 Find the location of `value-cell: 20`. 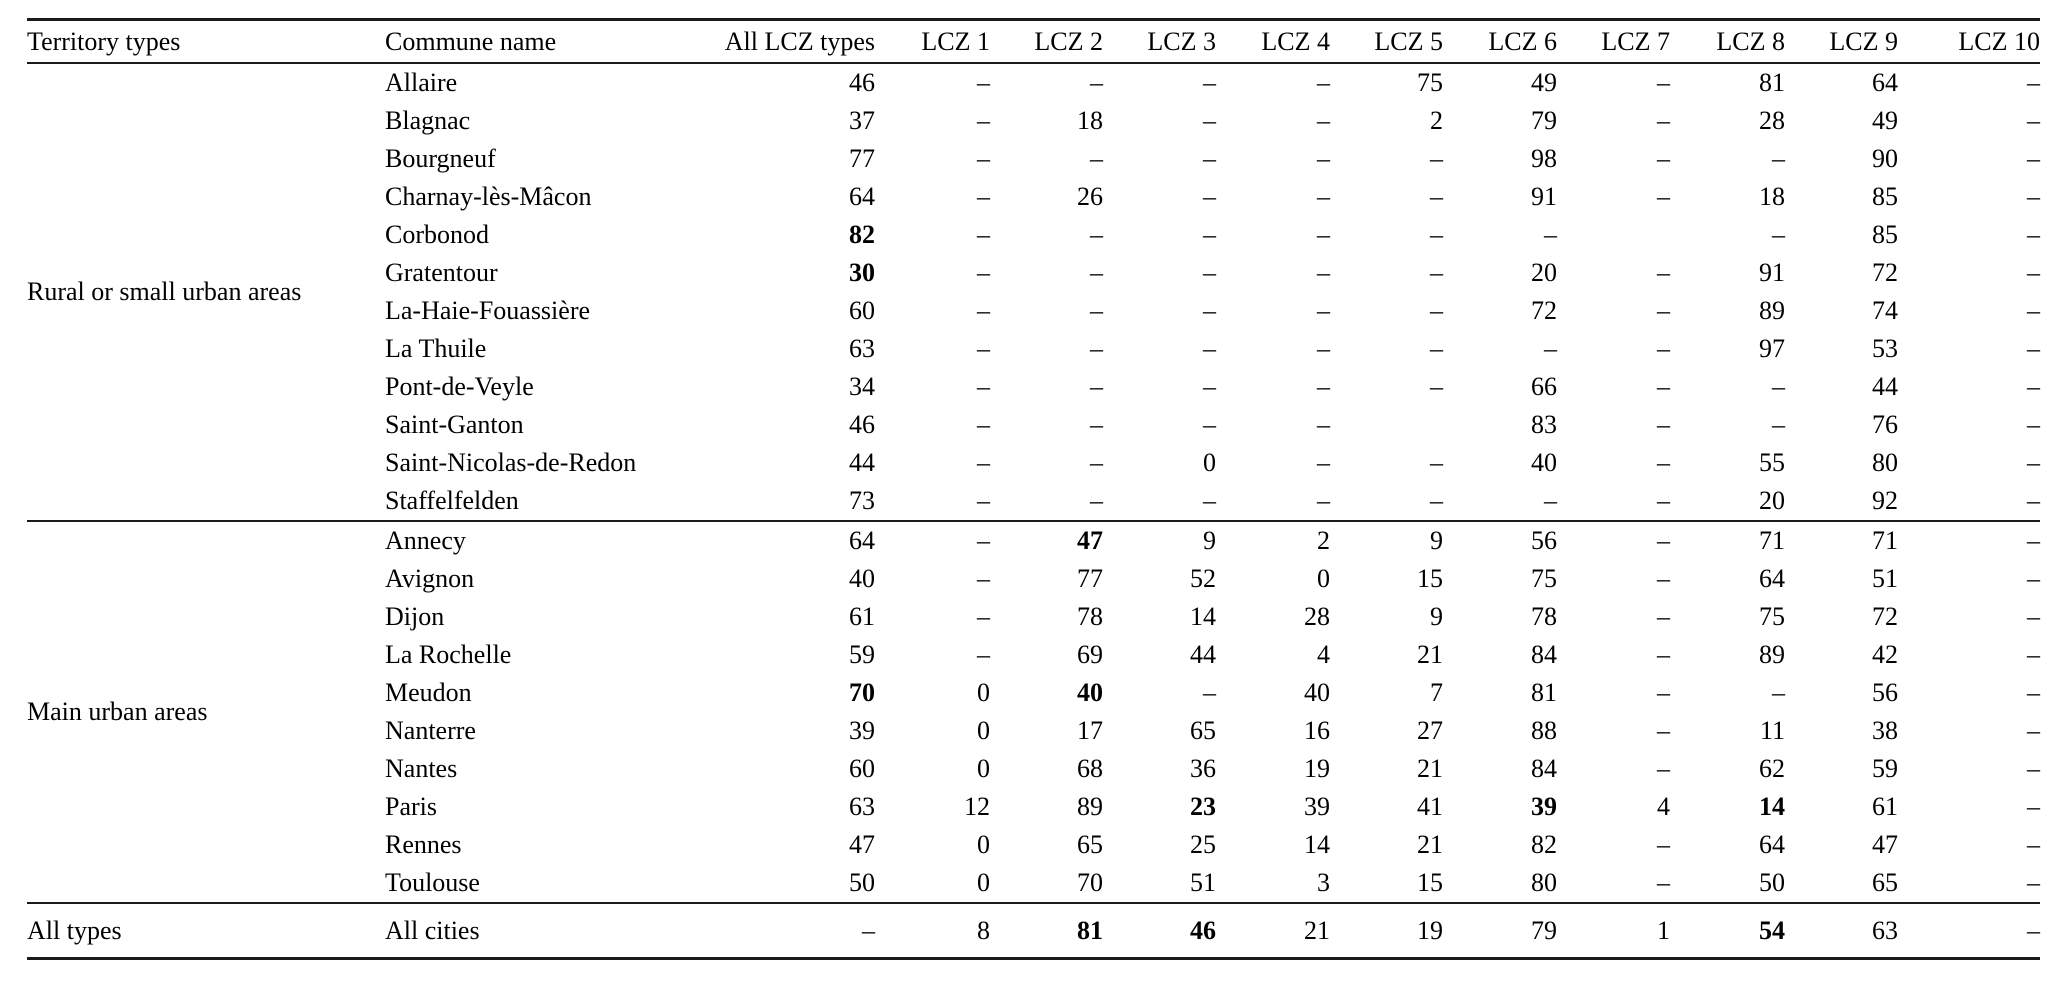

value-cell: 20 is located at coordinates (1772, 500).